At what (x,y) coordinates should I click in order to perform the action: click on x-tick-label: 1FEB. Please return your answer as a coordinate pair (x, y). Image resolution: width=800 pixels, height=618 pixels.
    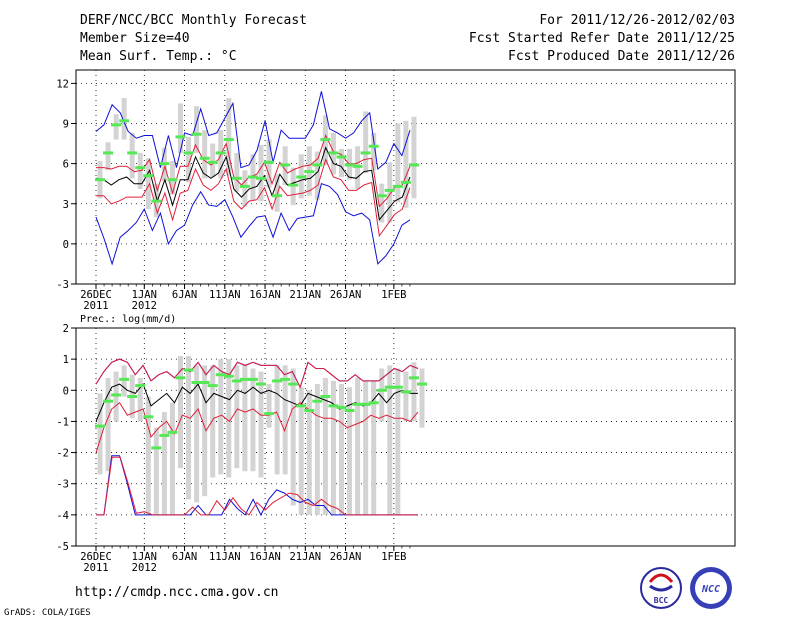
    Looking at the image, I should click on (393, 557).